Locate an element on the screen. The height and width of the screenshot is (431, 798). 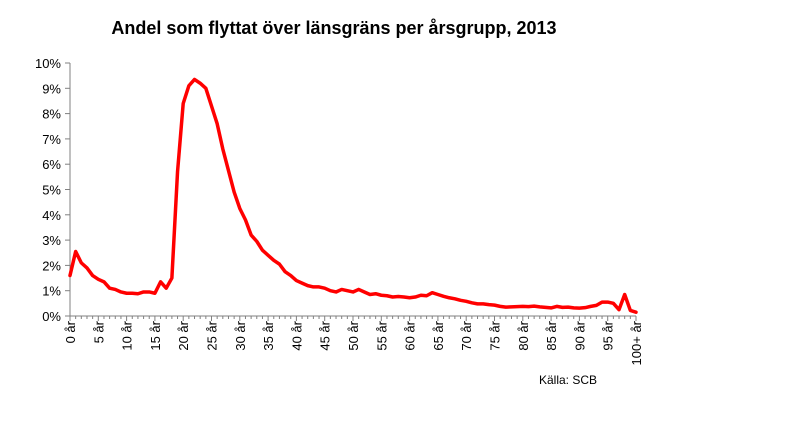
x-tick-label: 45 år is located at coordinates (325, 335).